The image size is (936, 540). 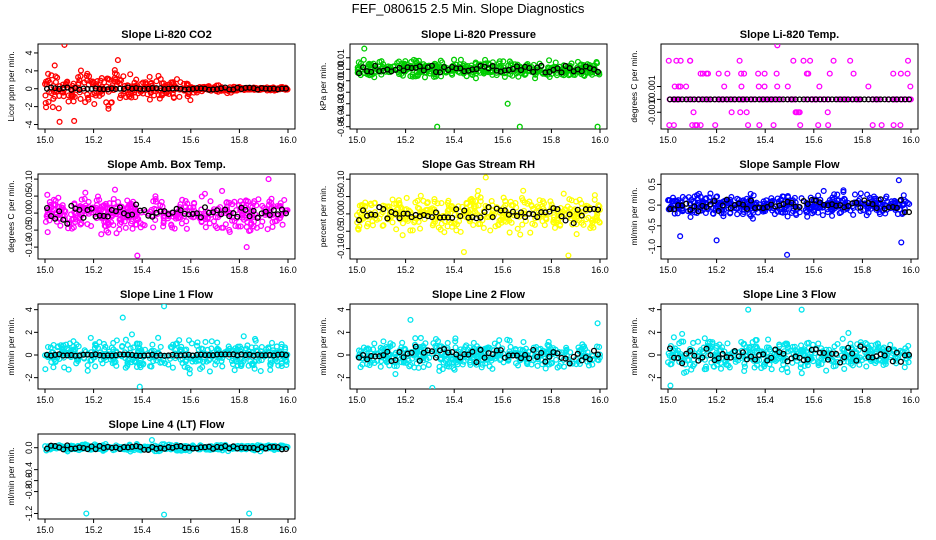 I want to click on y-tick-label: -0.5, so click(x=652, y=226).